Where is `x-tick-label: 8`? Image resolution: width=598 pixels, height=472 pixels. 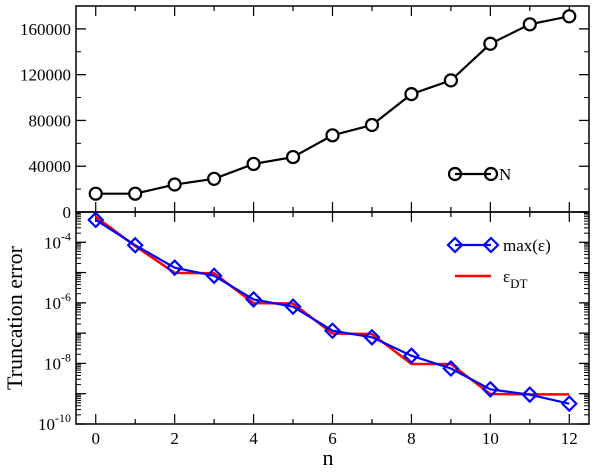 x-tick-label: 8 is located at coordinates (411, 438).